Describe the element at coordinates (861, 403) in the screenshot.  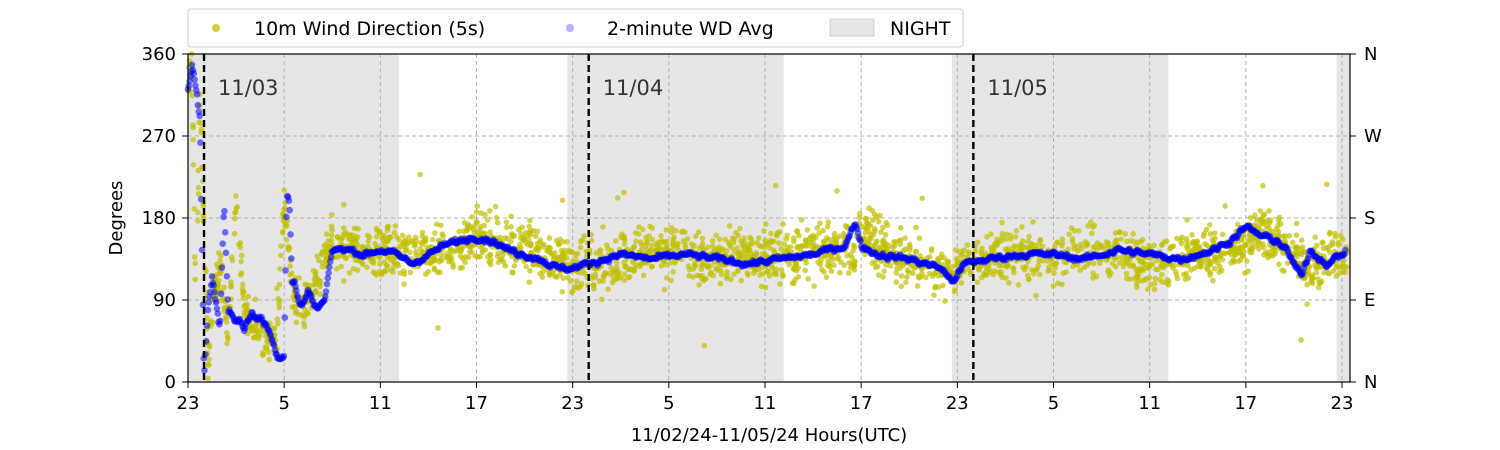
I see `x-tick-label-7: 17` at that location.